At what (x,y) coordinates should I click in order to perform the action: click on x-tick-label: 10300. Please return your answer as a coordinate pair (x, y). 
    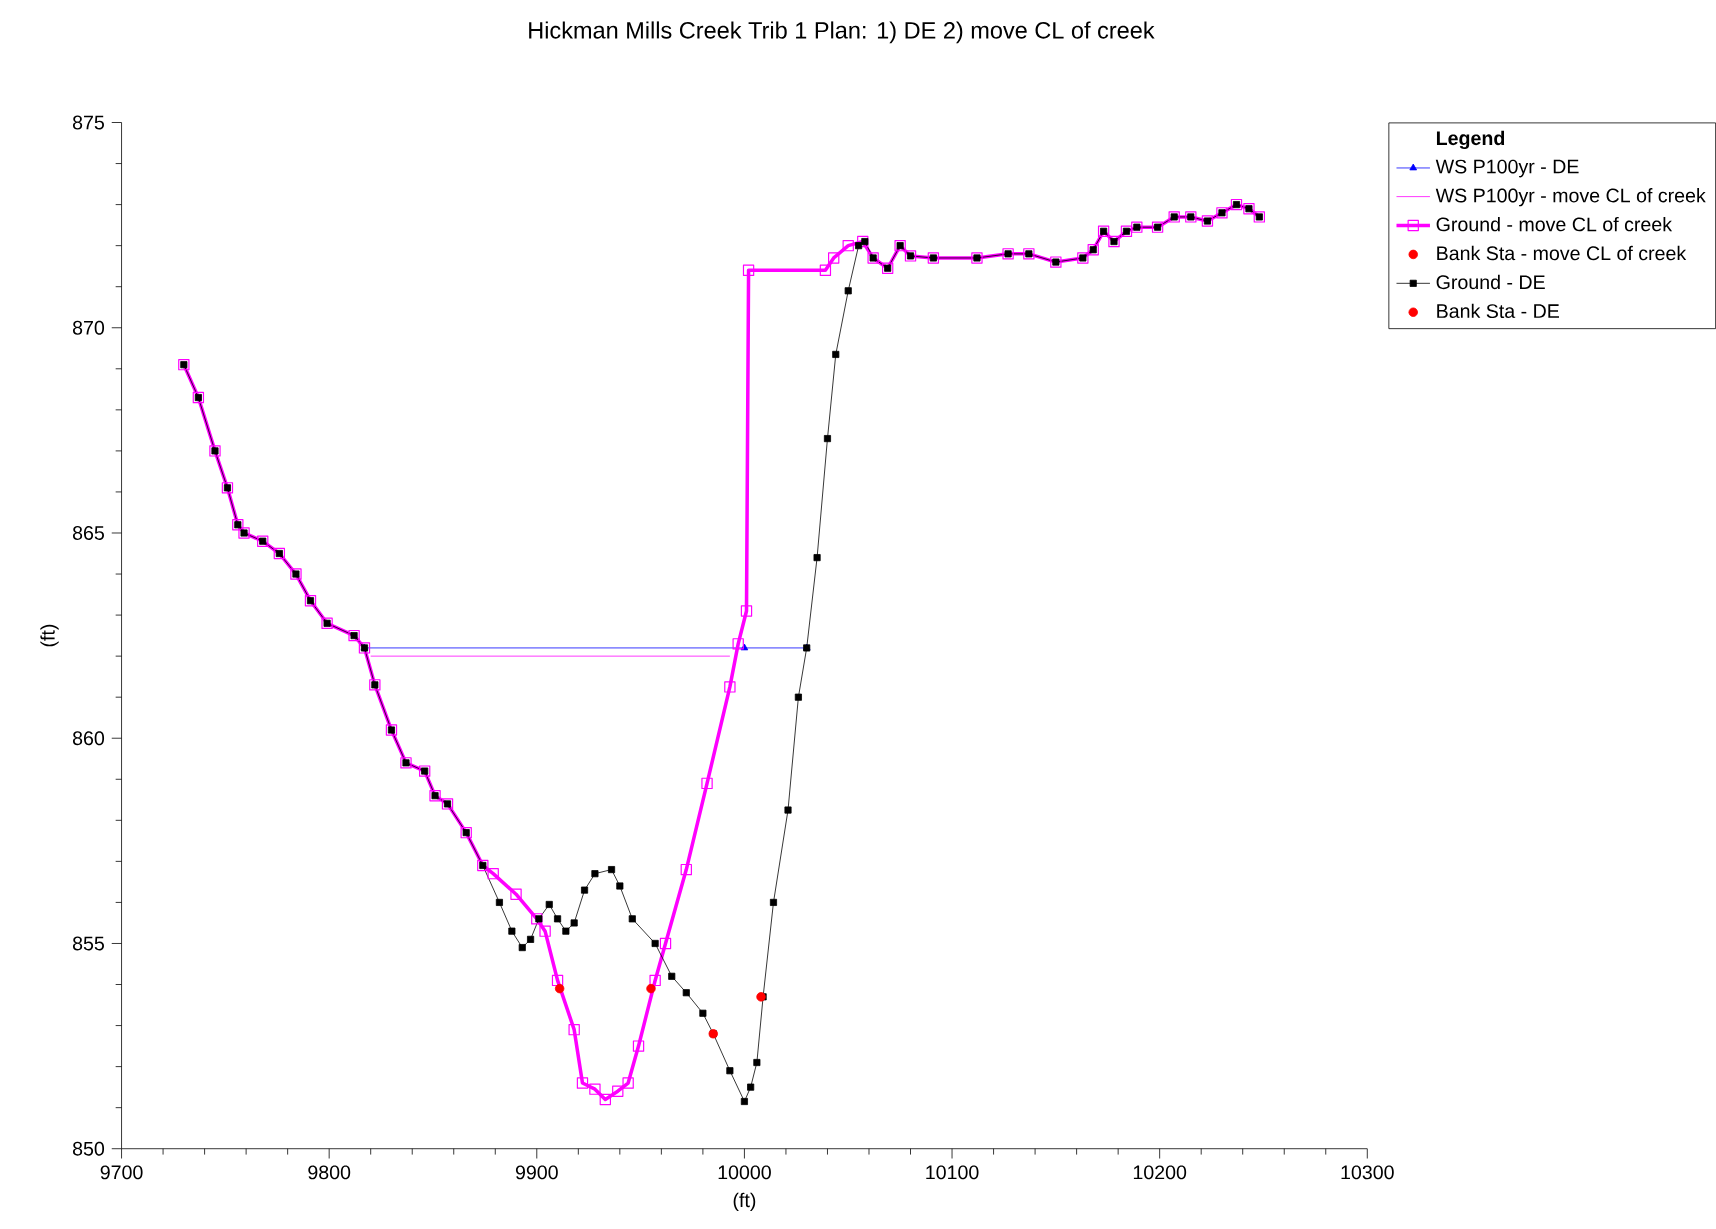
    Looking at the image, I should click on (1367, 1172).